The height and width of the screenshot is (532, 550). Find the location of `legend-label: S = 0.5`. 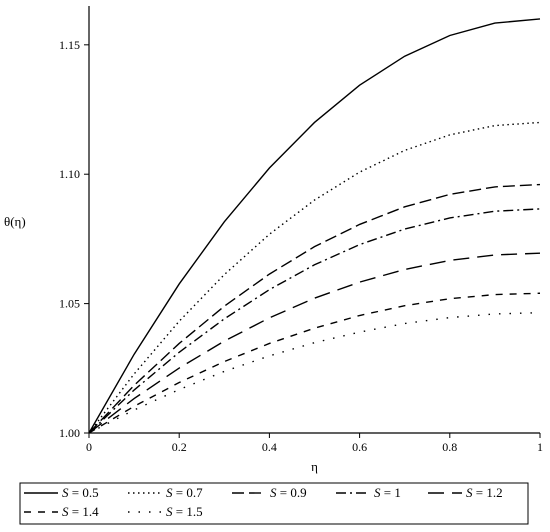

legend-label: S = 0.5 is located at coordinates (80, 492).